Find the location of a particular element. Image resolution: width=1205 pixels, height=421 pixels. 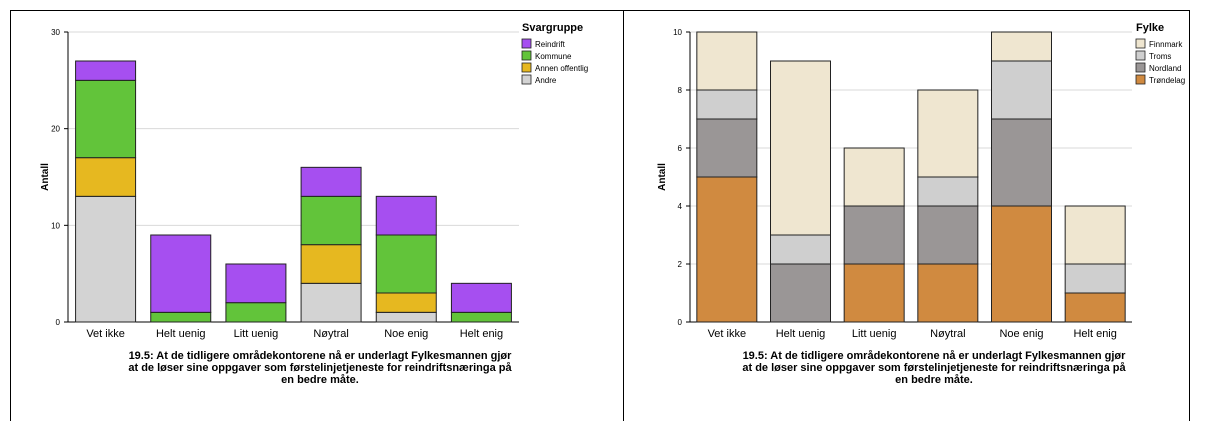

legend-label: Finnmark is located at coordinates (1166, 44).